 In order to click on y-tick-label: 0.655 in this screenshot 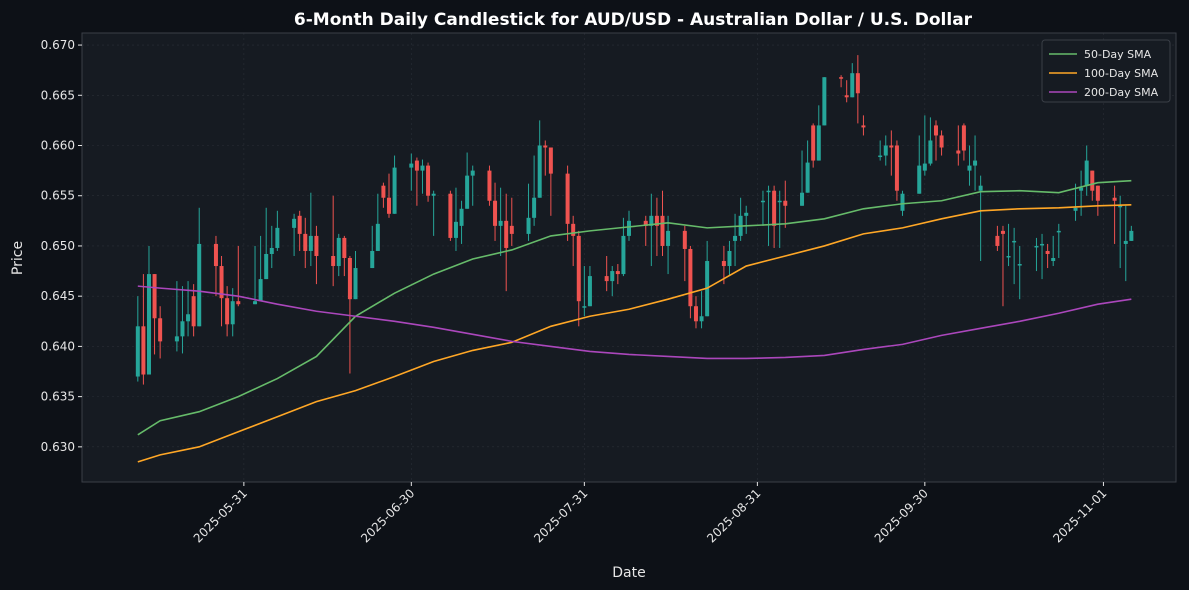, I will do `click(58, 196)`.